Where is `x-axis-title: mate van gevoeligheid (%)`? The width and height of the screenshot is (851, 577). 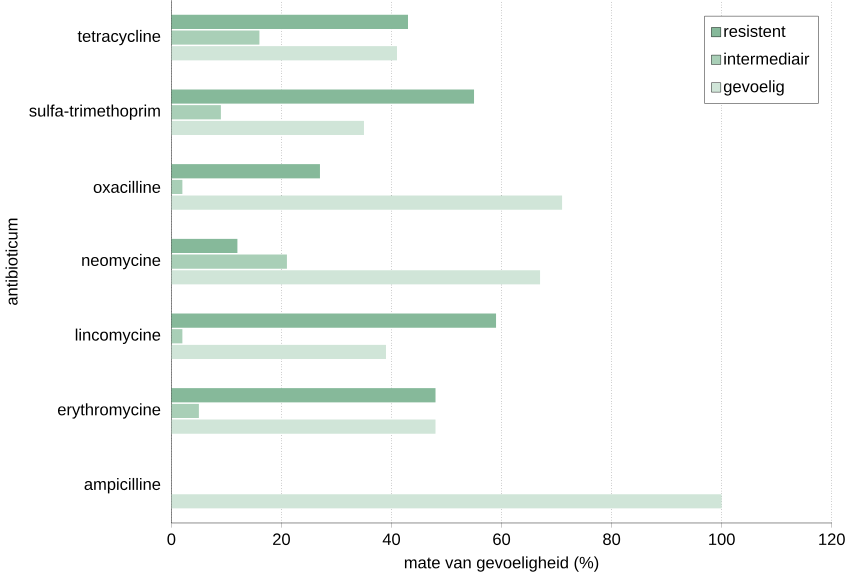 x-axis-title: mate van gevoeligheid (%) is located at coordinates (501, 564).